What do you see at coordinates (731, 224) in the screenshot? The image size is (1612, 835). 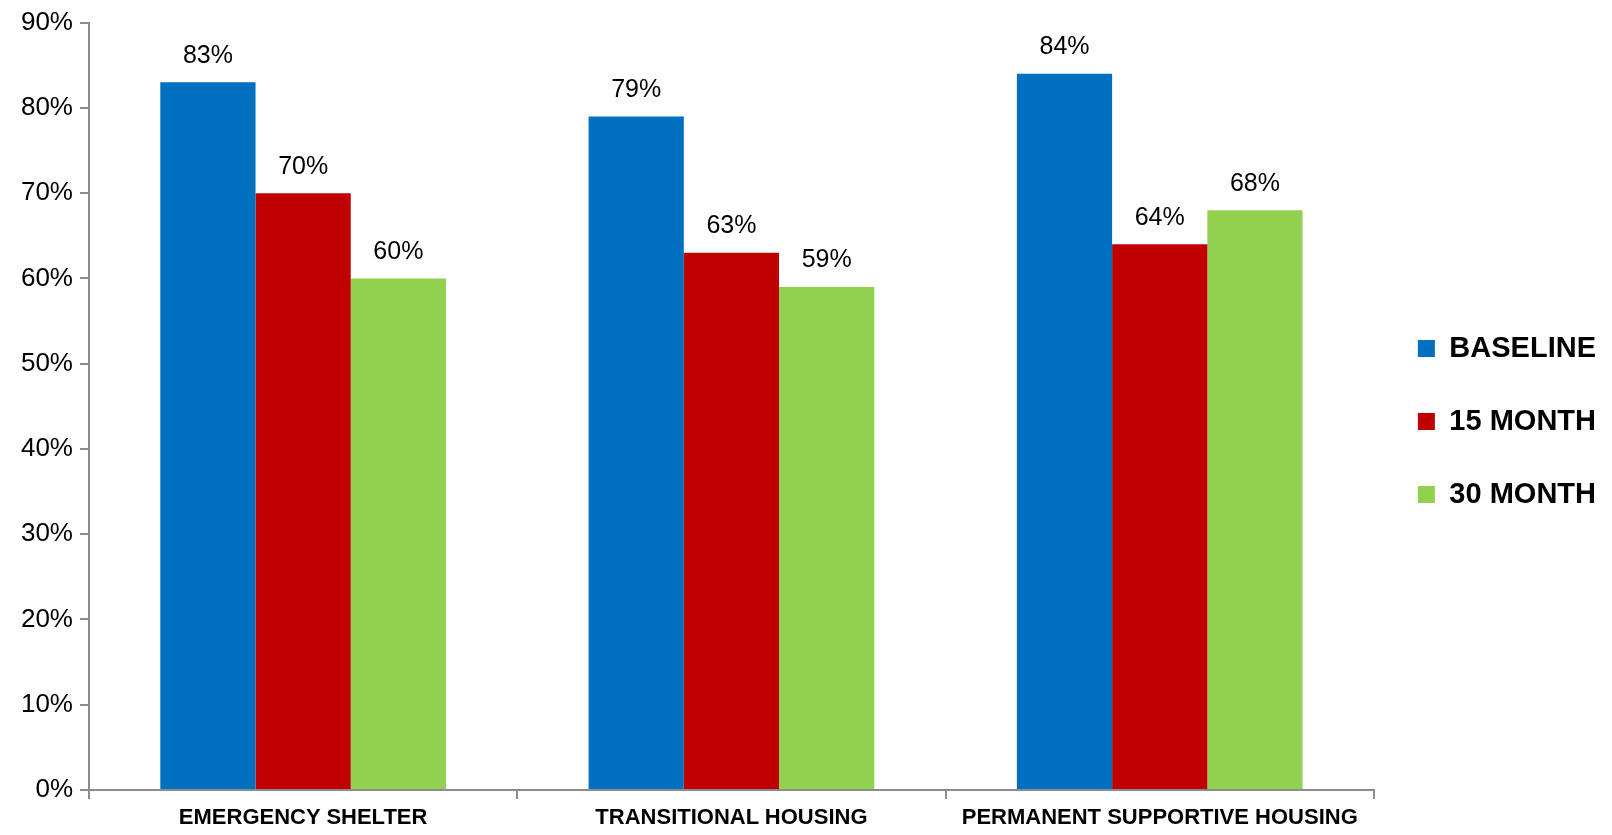 I see `data-label: 63%` at bounding box center [731, 224].